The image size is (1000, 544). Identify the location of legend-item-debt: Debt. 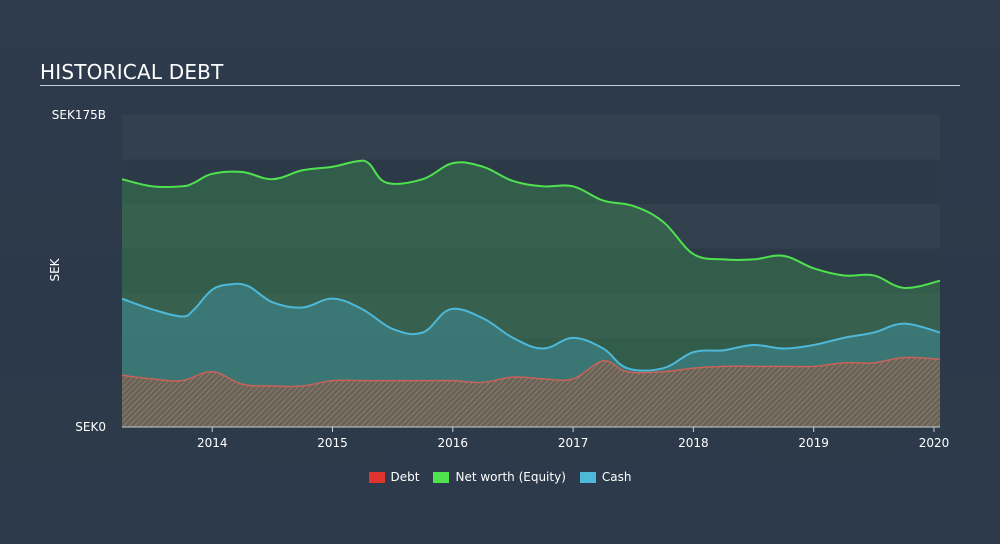
(394, 477).